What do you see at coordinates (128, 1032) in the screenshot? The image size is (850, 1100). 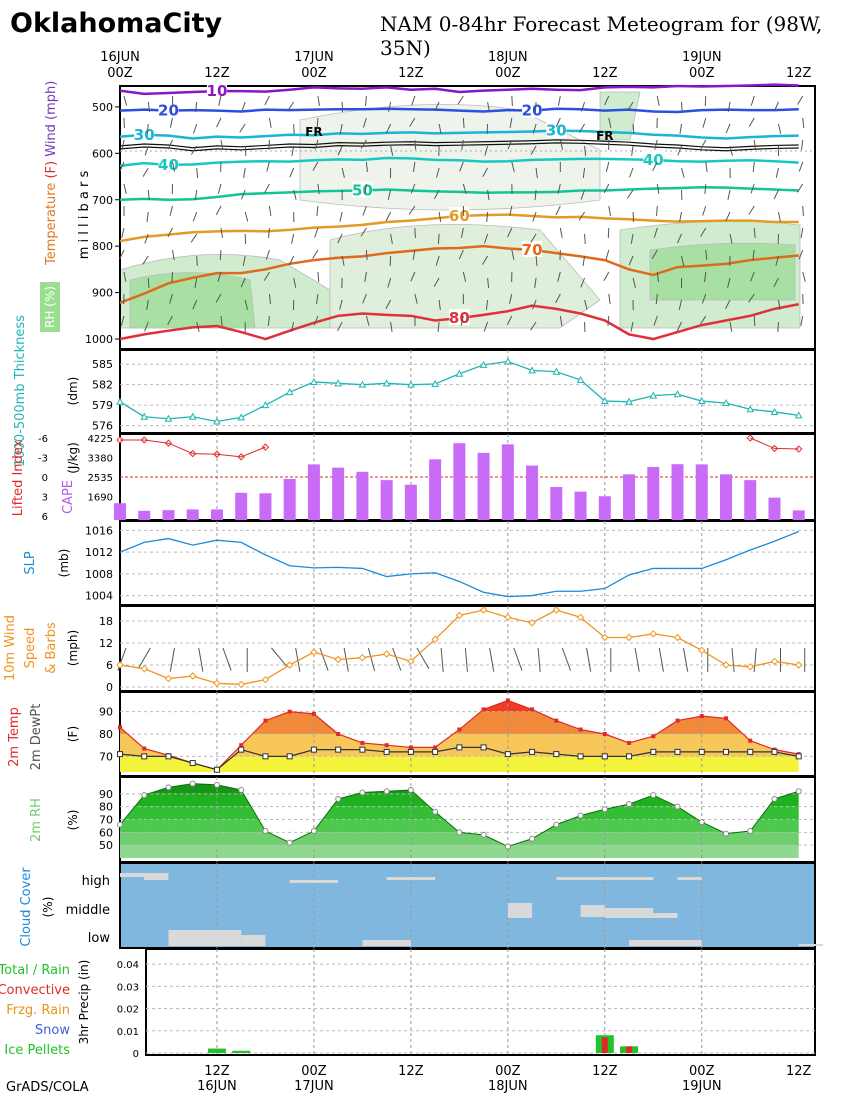 I see `precip-tick-label: 0.01` at bounding box center [128, 1032].